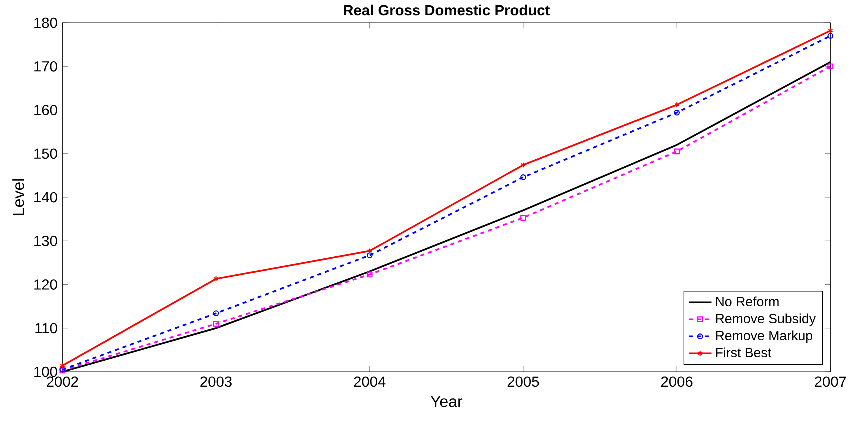 The height and width of the screenshot is (422, 858). I want to click on y-tick-label: 130, so click(46, 241).